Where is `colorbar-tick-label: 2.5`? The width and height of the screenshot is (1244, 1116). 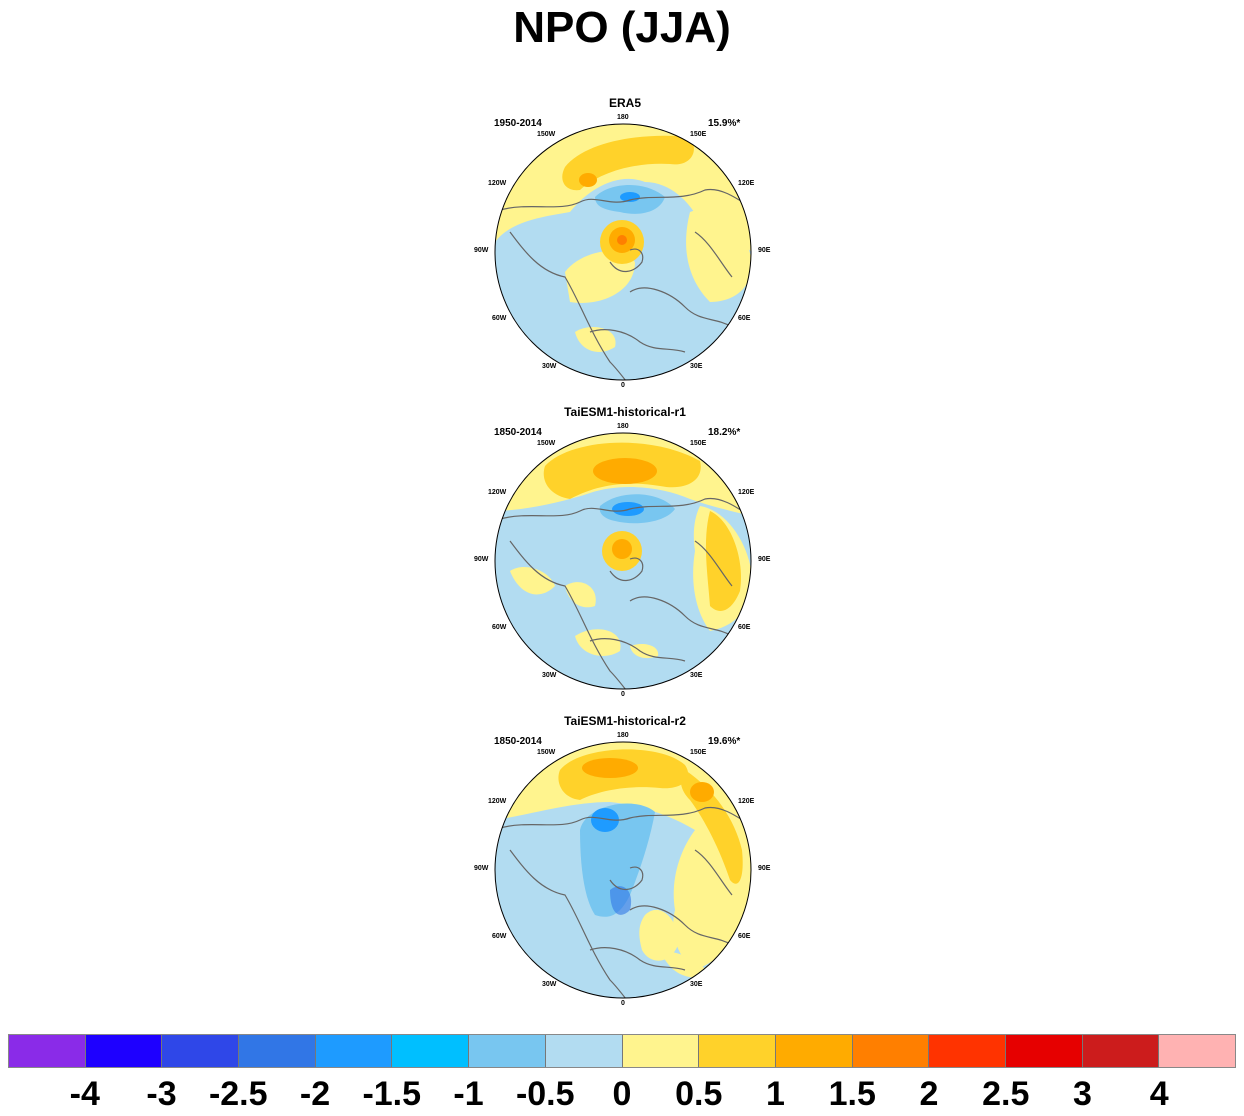
colorbar-tick-label: 2.5 is located at coordinates (1006, 1094).